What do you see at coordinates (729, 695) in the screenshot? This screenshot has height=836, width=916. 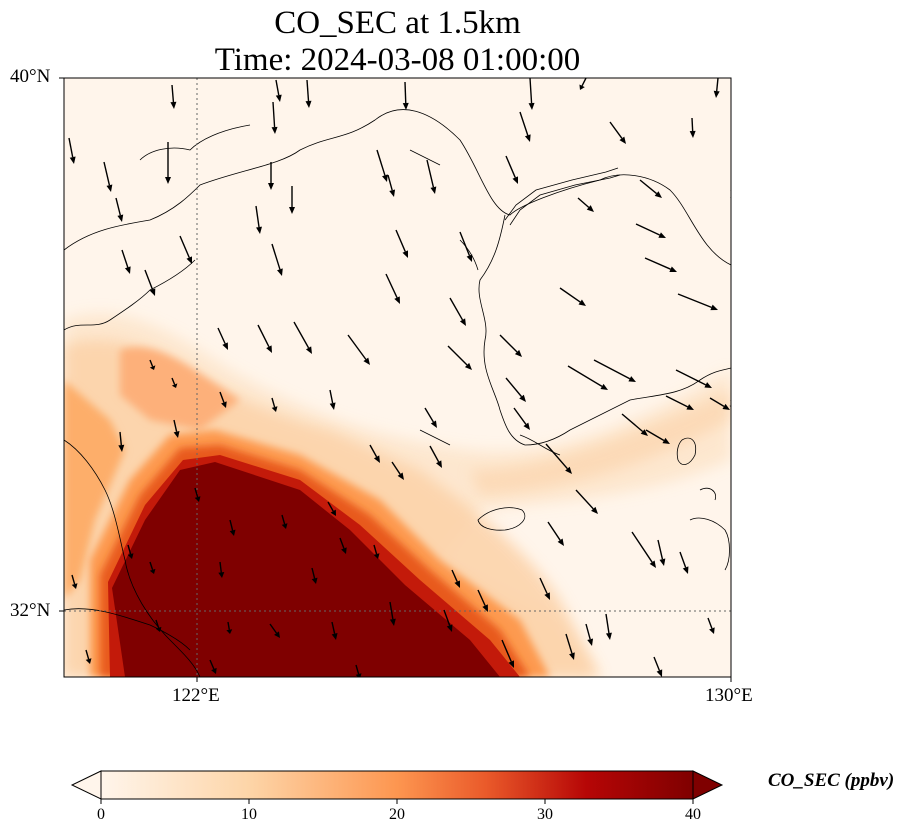 I see `lon-label-130e: 130°E` at bounding box center [729, 695].